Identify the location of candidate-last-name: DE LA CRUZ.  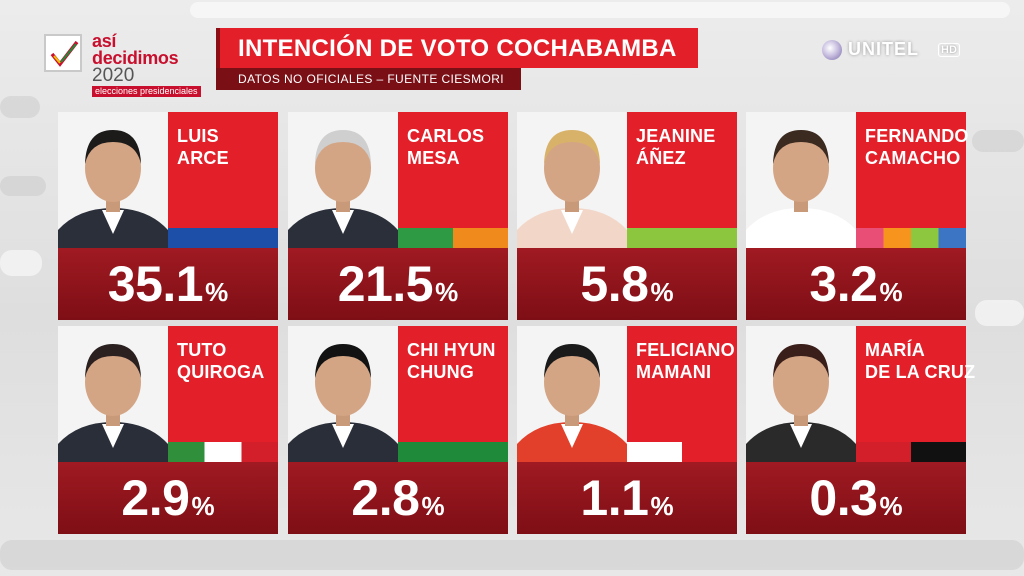
(920, 372).